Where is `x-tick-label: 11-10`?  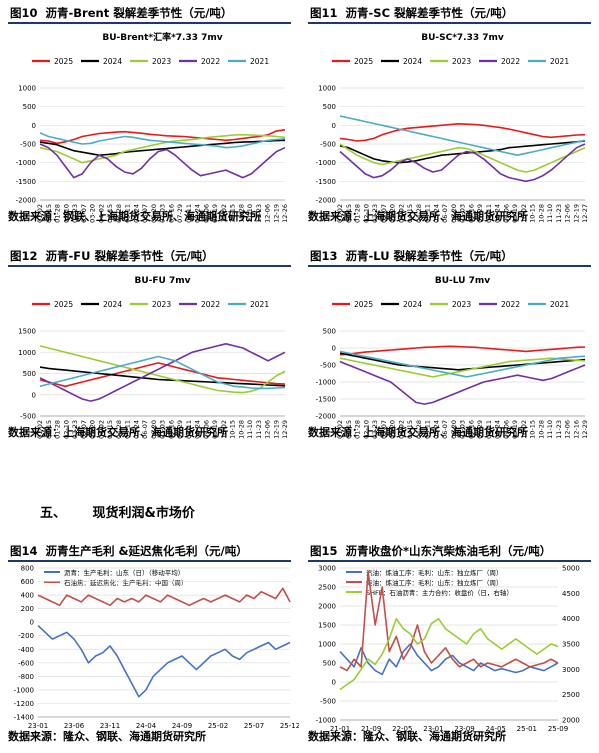
x-tick-label: 11-10 is located at coordinates (250, 429).